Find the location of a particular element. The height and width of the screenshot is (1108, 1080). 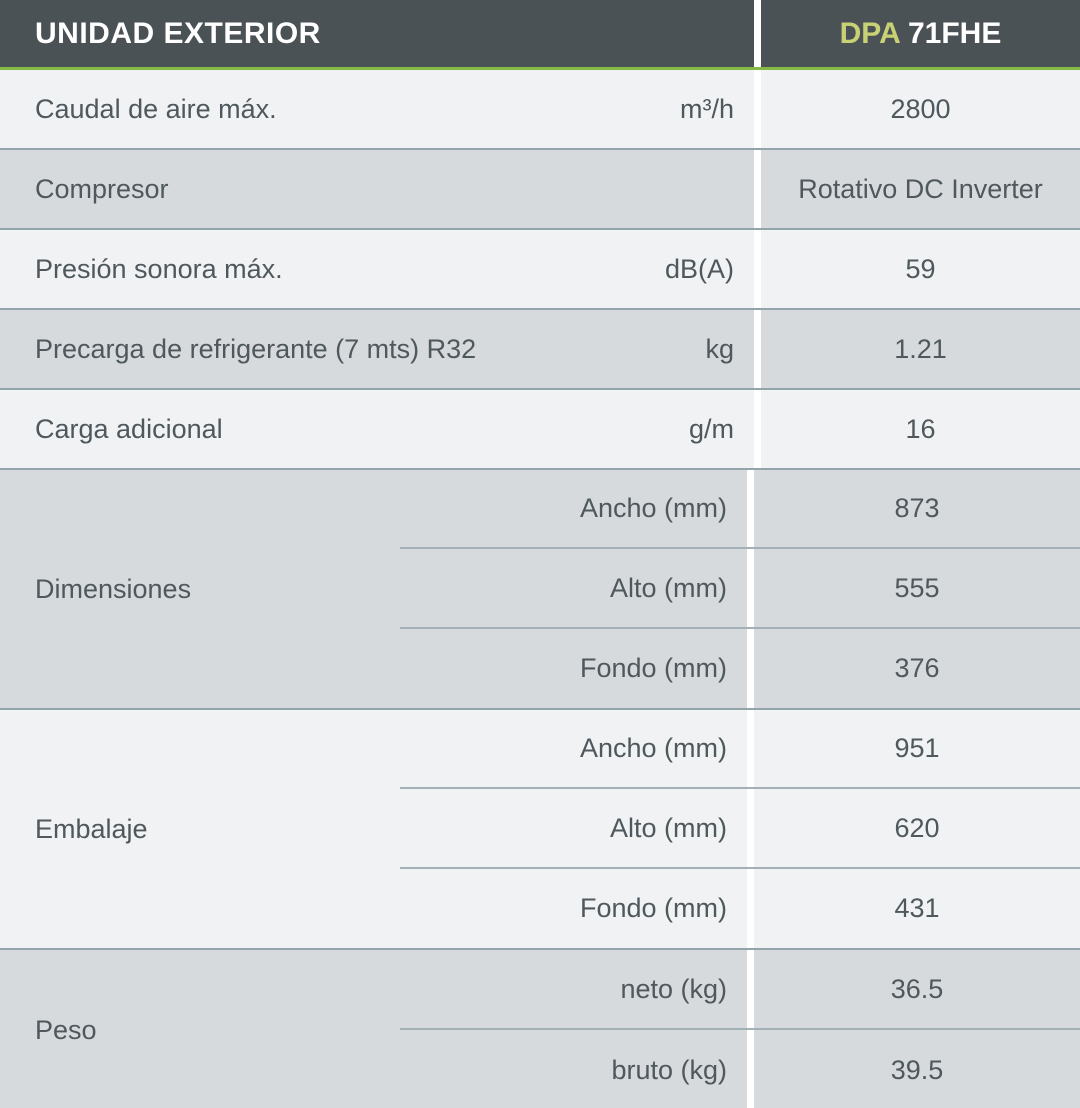

subrow-bruto: bruto (kg) 39.5 is located at coordinates (740, 1069).